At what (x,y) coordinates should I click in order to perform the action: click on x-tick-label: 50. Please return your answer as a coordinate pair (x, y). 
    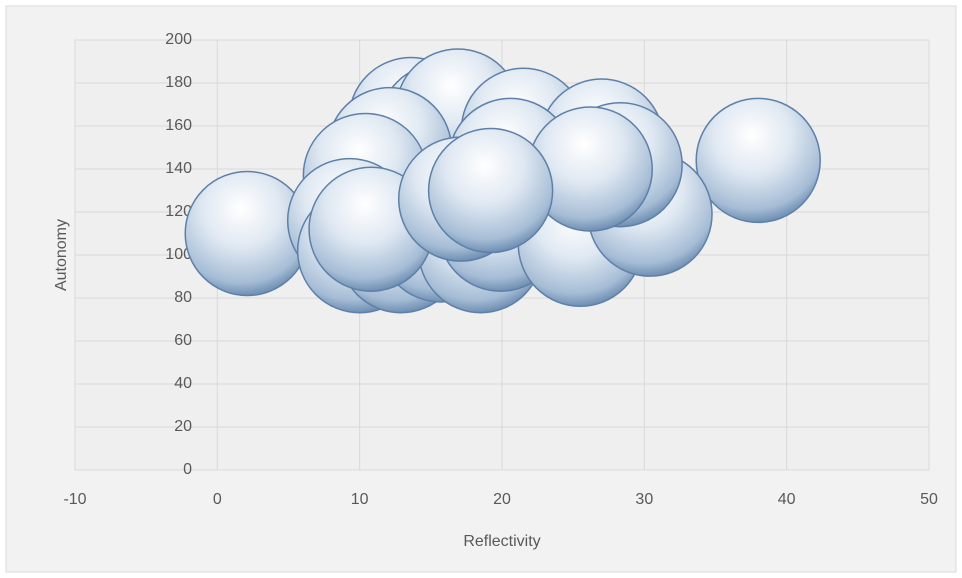
    Looking at the image, I should click on (929, 499).